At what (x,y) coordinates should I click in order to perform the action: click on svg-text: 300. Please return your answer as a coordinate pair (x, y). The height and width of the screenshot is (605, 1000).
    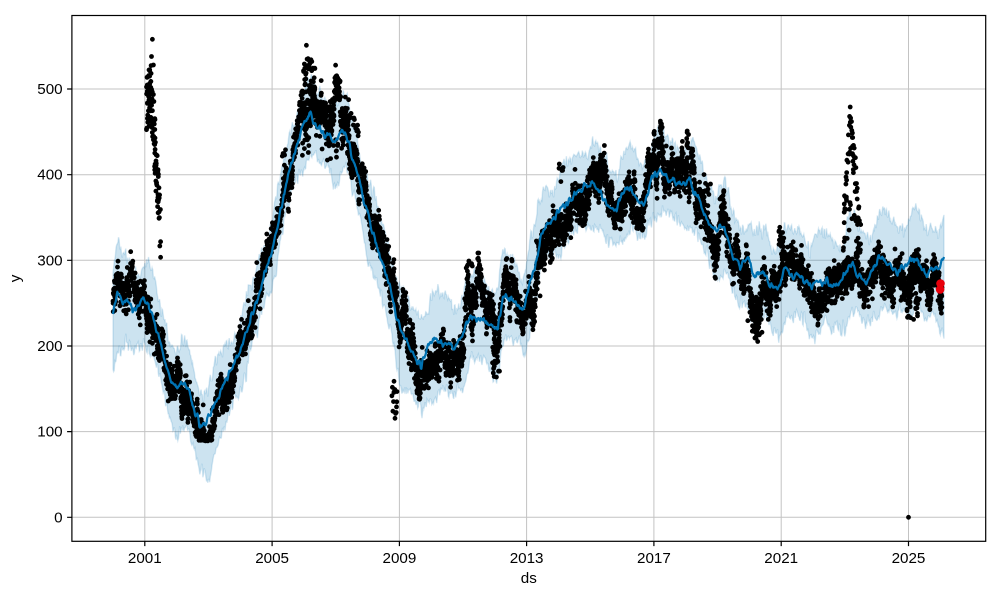
    Looking at the image, I should click on (49, 260).